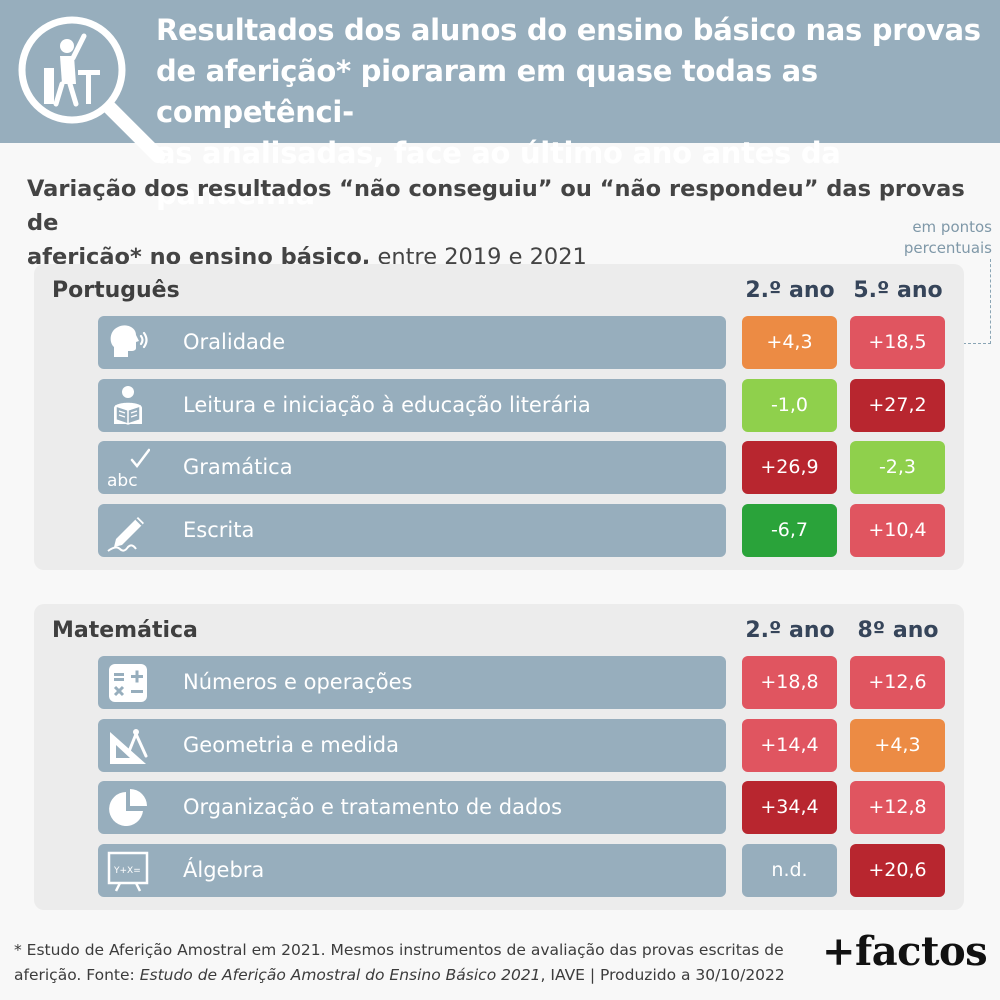 The image size is (1000, 1000). I want to click on unit-leader-line, so click(969, 301).